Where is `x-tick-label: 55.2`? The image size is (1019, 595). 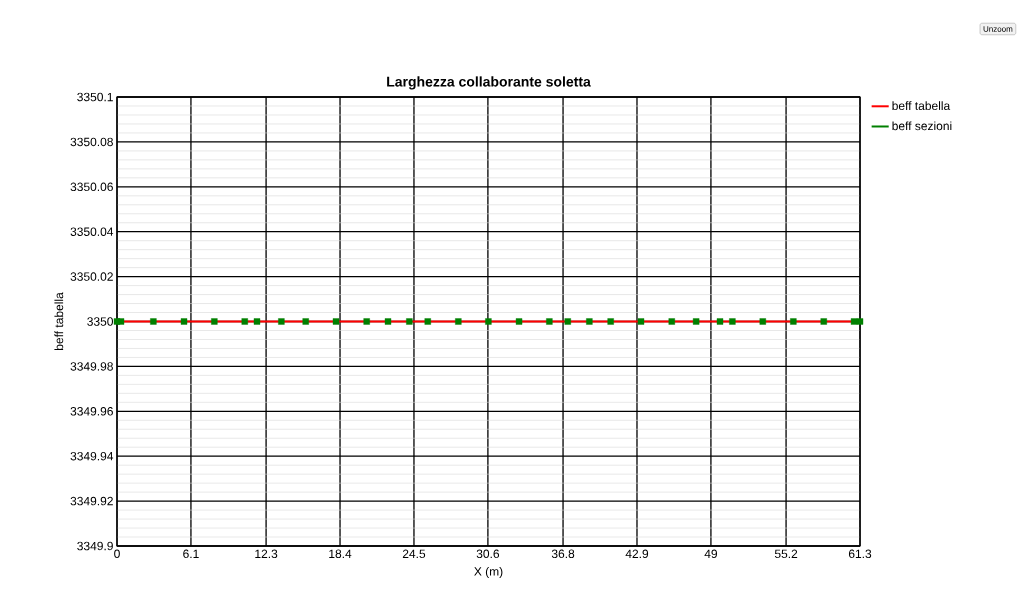
x-tick-label: 55.2 is located at coordinates (786, 554).